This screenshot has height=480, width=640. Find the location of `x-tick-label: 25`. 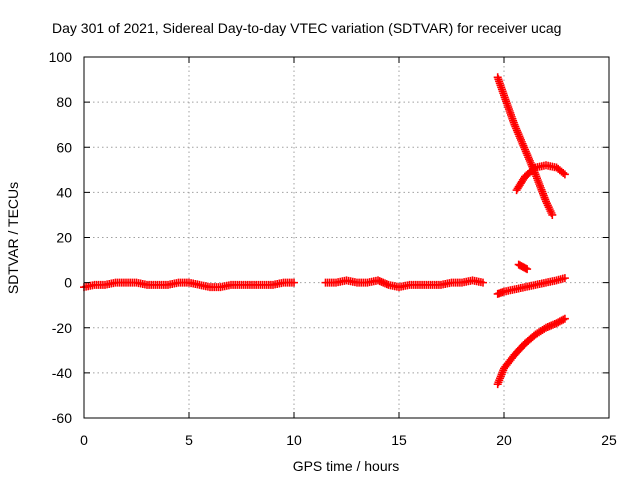

x-tick-label: 25 is located at coordinates (609, 440).